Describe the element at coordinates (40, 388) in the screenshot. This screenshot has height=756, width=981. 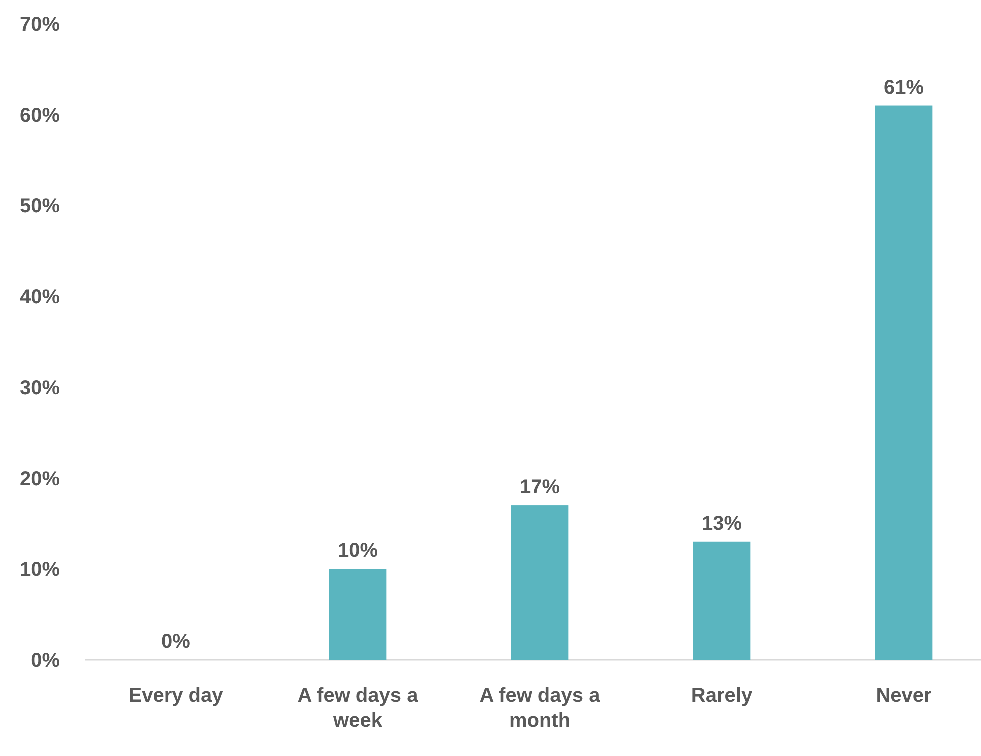
I see `y-tick-label: 30%` at that location.